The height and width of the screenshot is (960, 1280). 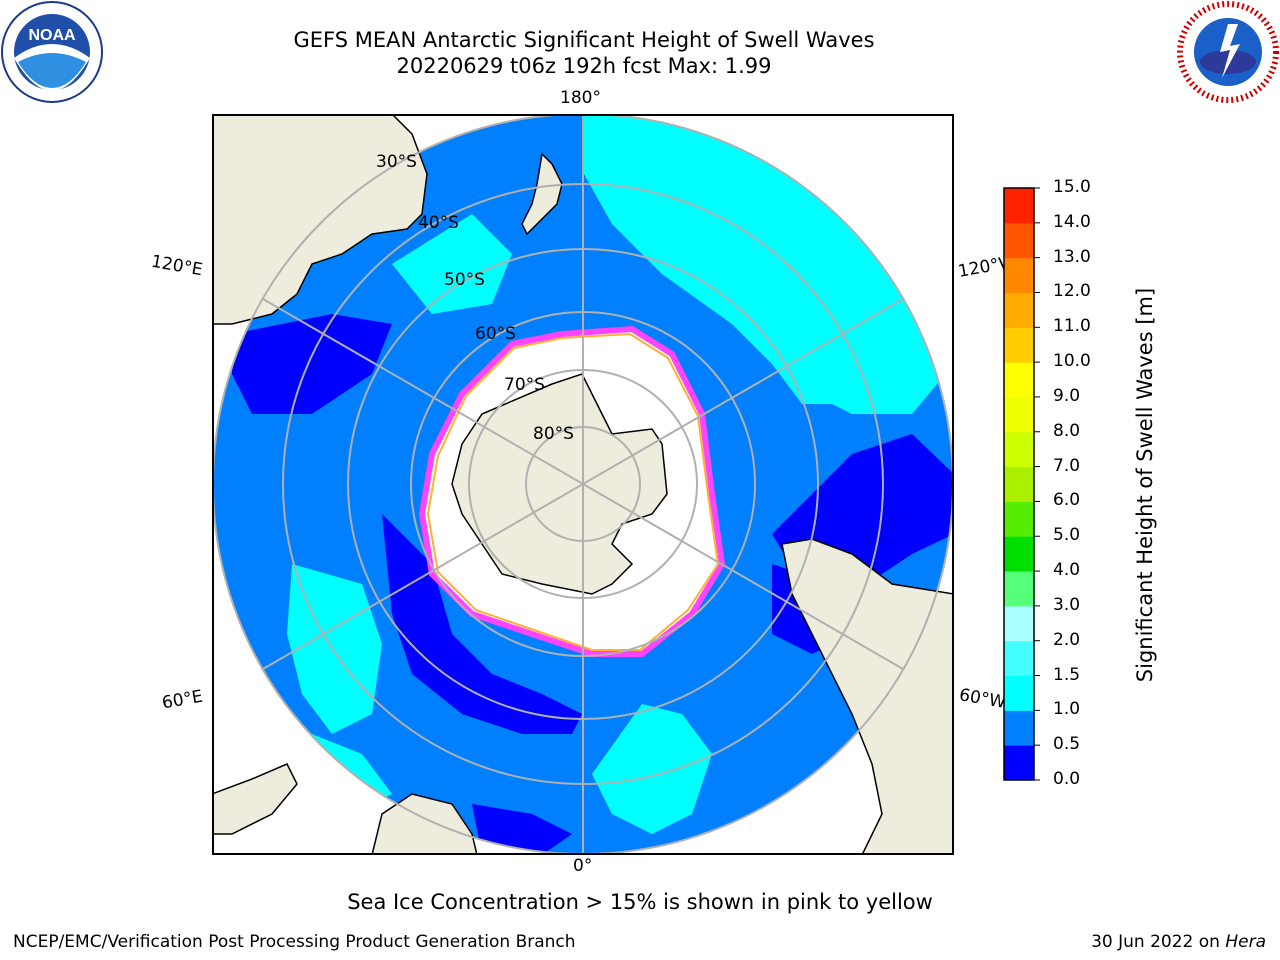 What do you see at coordinates (177, 266) in the screenshot?
I see `lon-label-upper-left: 120°E` at bounding box center [177, 266].